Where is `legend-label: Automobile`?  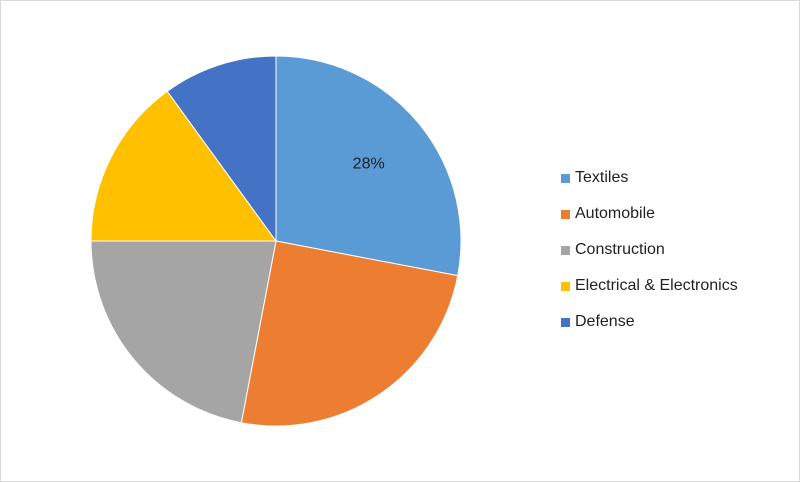 legend-label: Automobile is located at coordinates (615, 213).